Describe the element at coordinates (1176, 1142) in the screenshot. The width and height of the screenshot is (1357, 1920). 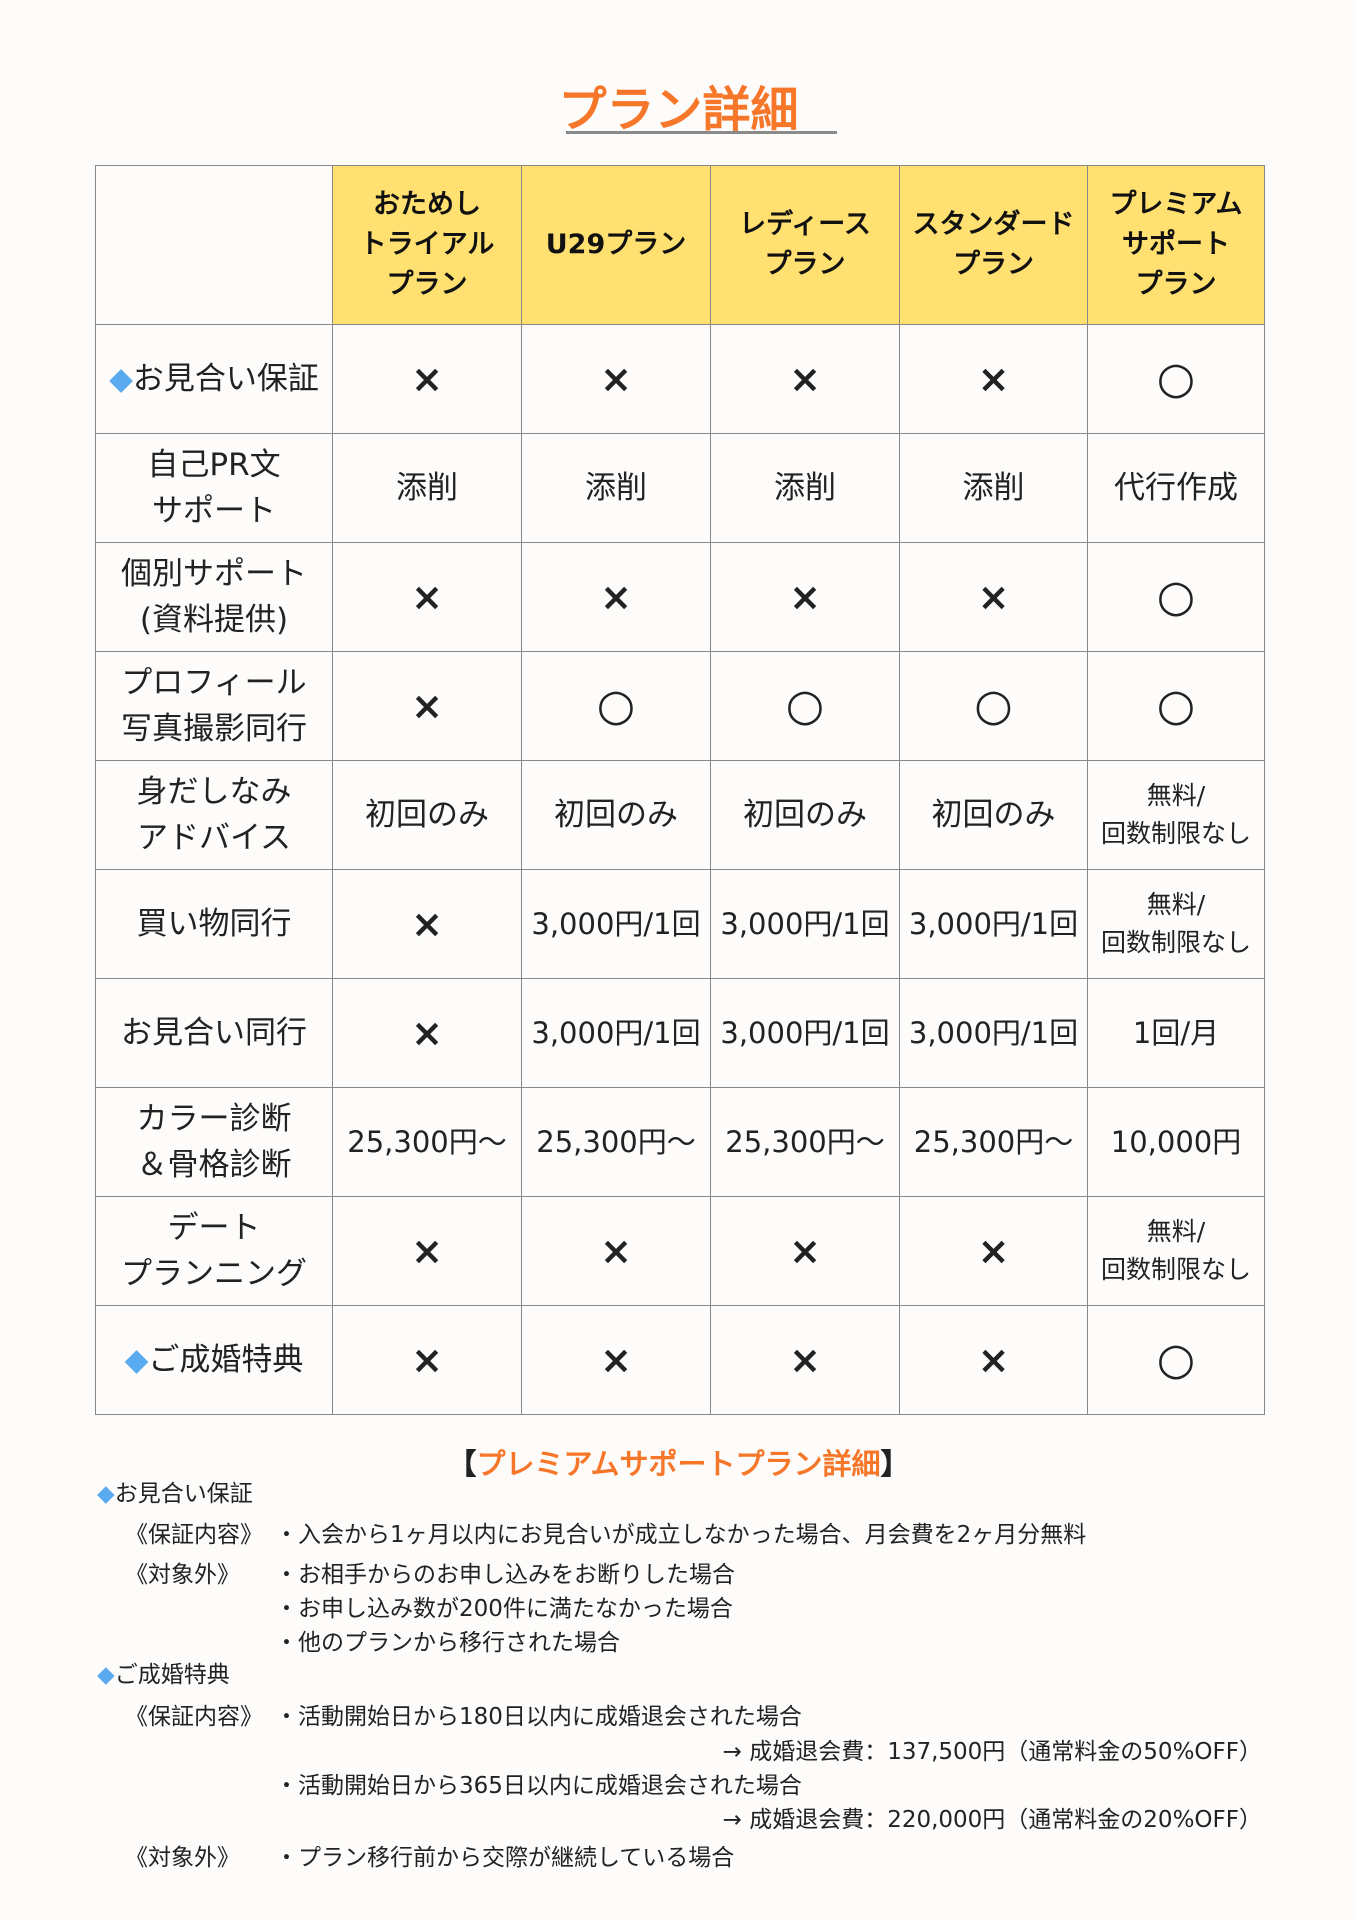
I see `cell-value: 10,000円` at that location.